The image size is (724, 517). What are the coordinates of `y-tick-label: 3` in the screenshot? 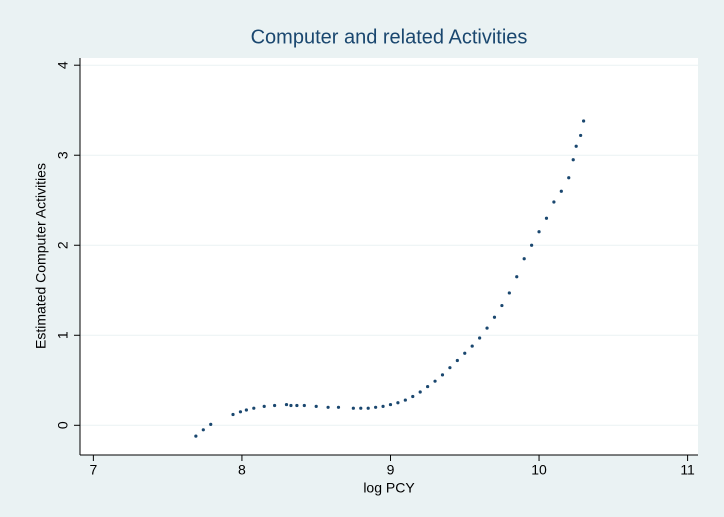 It's located at (63, 155).